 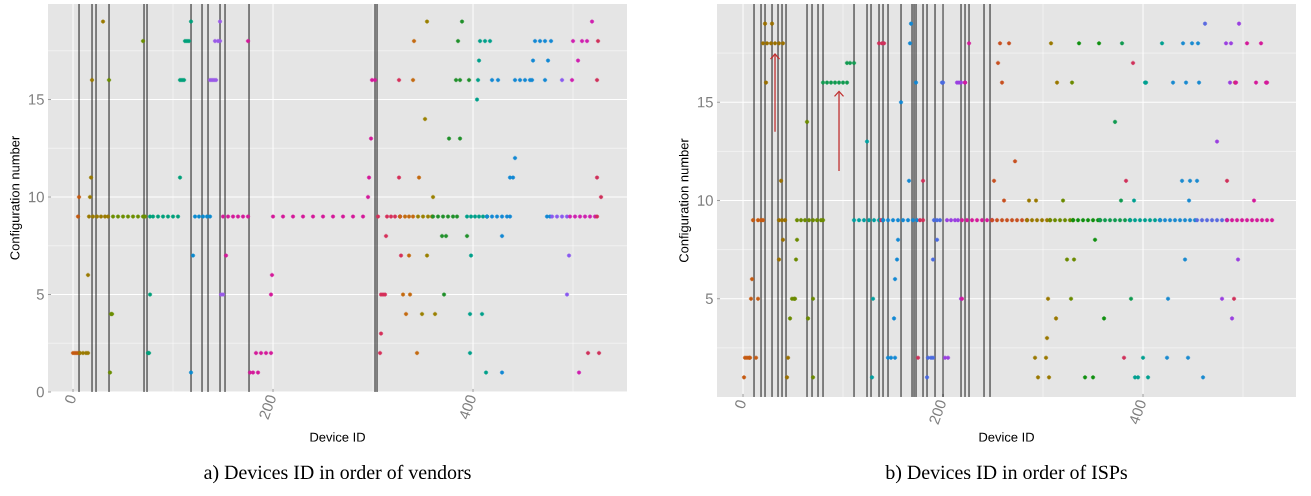 I want to click on text: a) Devices ID in order of vendors, so click(x=337, y=474).